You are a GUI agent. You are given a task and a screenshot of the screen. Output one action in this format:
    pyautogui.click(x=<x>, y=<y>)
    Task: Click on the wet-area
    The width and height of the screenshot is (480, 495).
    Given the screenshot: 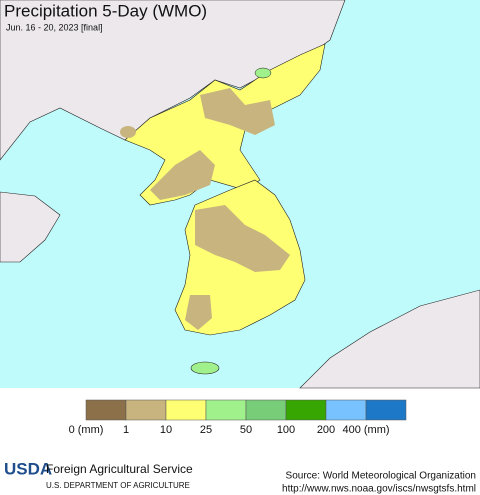 What is the action you would take?
    pyautogui.click(x=263, y=73)
    